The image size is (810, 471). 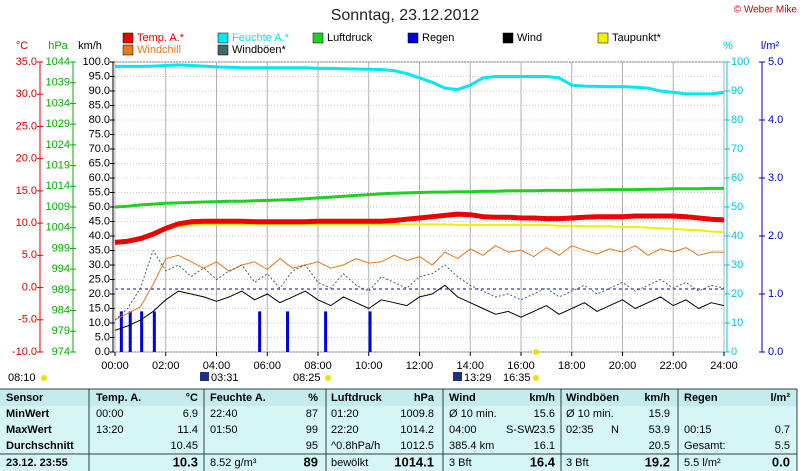 What do you see at coordinates (61, 269) in the screenshot?
I see `y-tick-label: 994` at bounding box center [61, 269].